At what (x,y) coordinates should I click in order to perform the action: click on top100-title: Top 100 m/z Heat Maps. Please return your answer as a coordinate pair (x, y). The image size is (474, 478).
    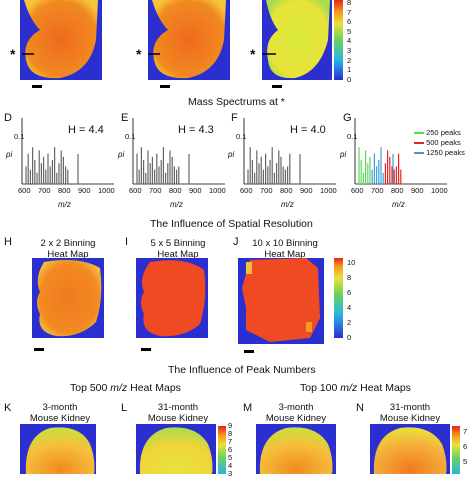
    Looking at the image, I should click on (355, 388).